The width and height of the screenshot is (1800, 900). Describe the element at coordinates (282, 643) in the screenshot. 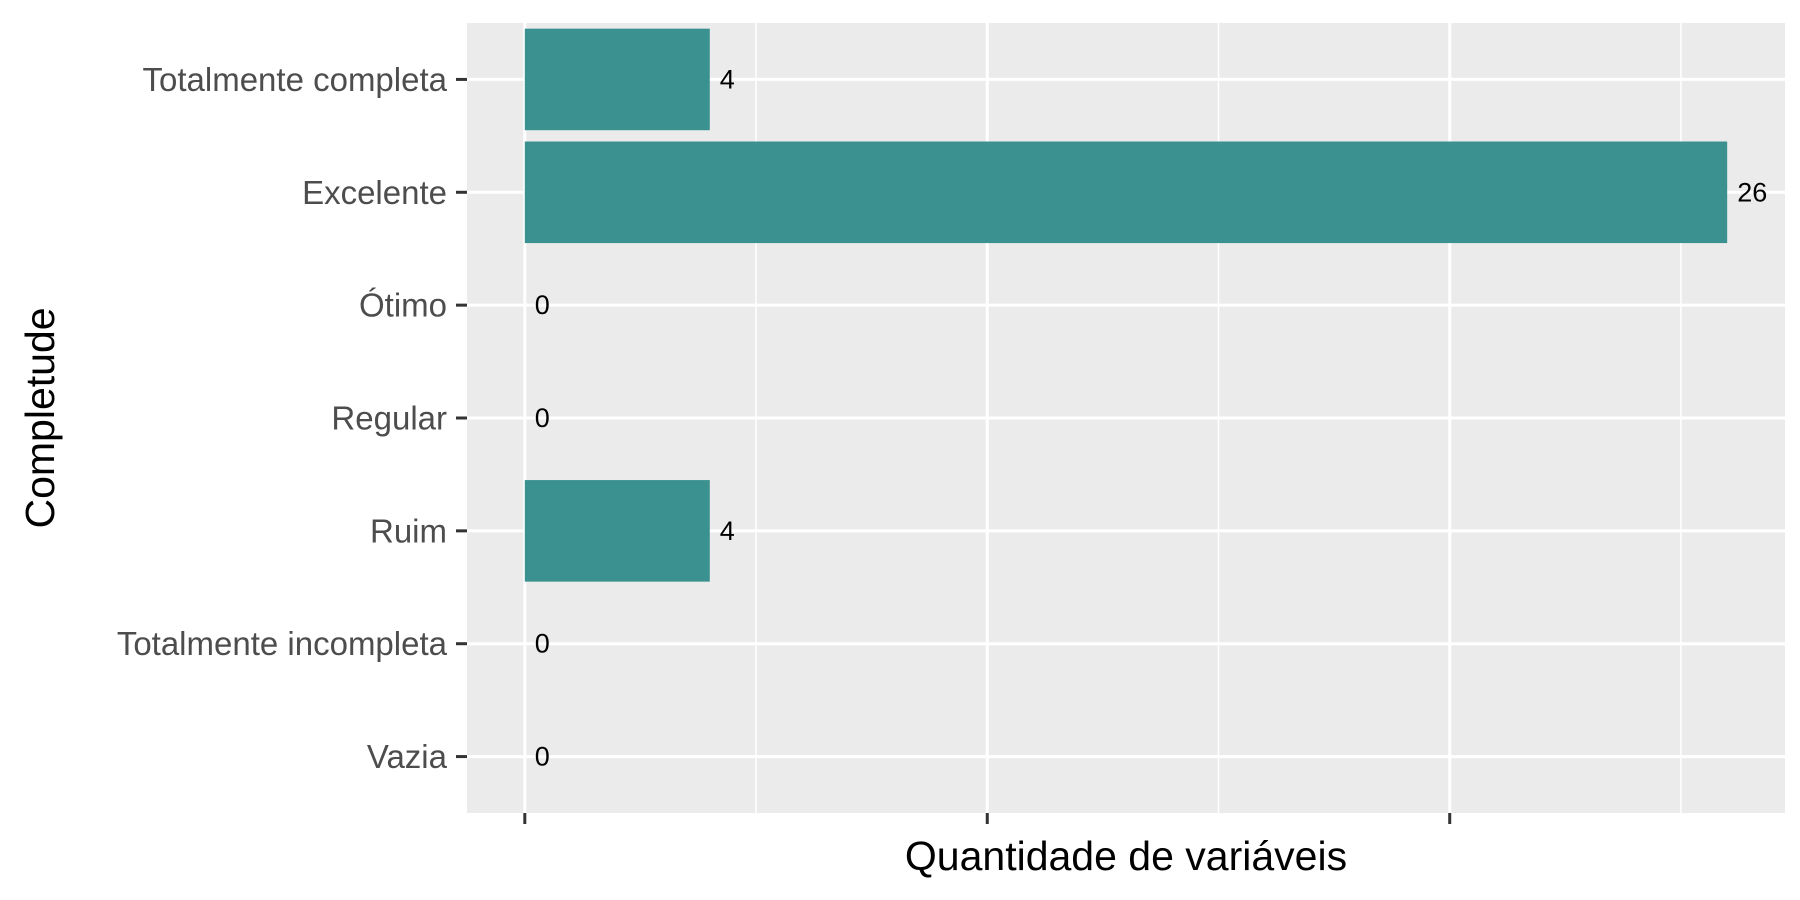

I see `y-tick-label: Totalmente incompleta` at that location.